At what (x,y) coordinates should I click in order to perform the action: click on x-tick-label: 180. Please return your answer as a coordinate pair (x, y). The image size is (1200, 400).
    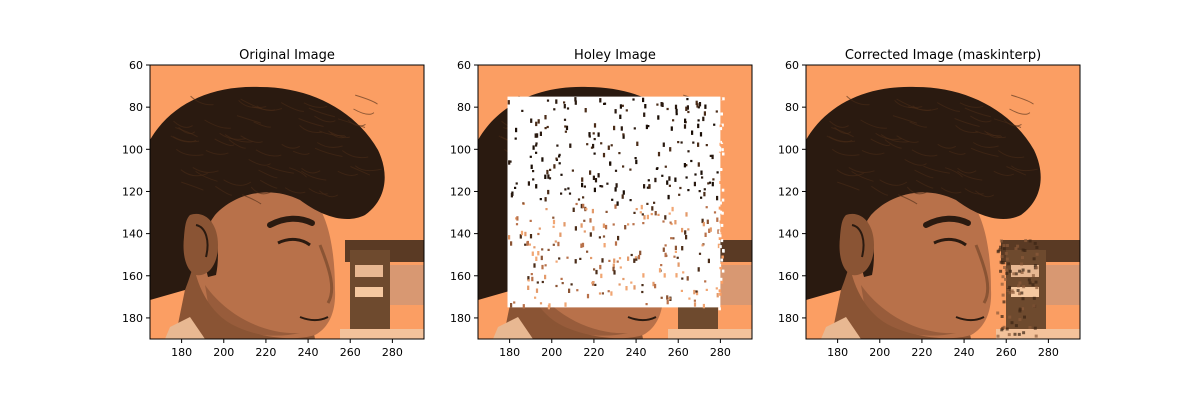
    Looking at the image, I should click on (837, 352).